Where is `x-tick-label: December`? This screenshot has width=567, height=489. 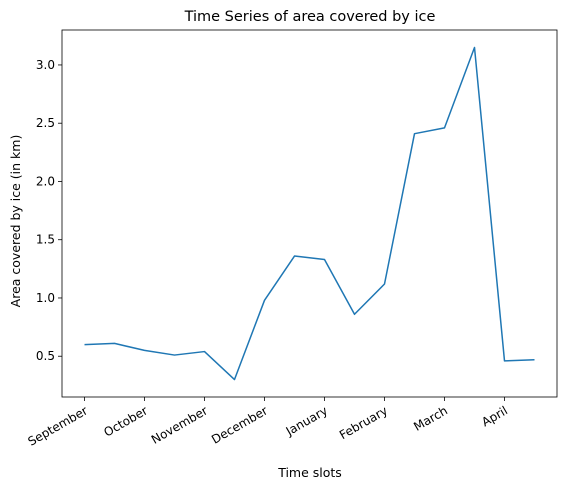 x-tick-label: December is located at coordinates (239, 424).